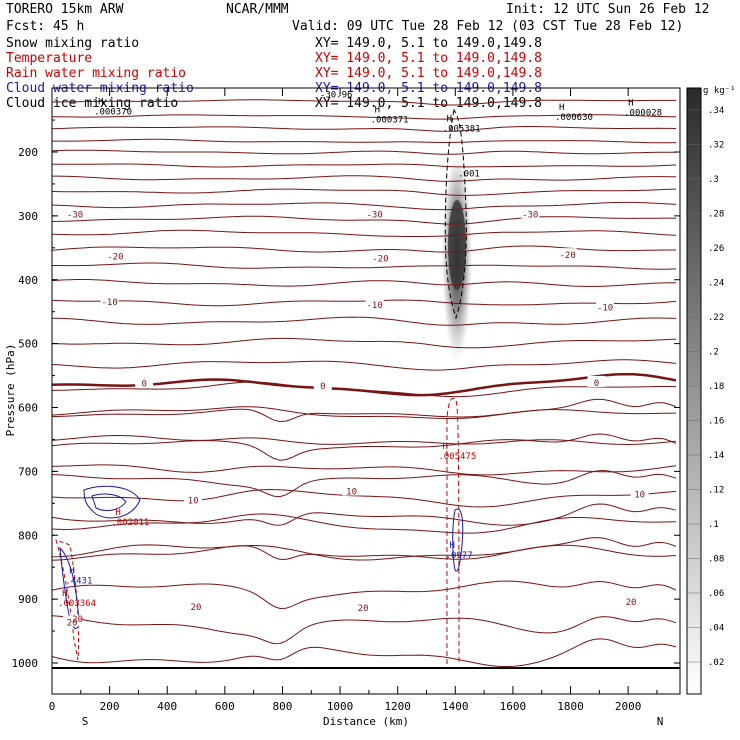 The width and height of the screenshot is (740, 740). I want to click on y-tick-label: 600, so click(28, 408).